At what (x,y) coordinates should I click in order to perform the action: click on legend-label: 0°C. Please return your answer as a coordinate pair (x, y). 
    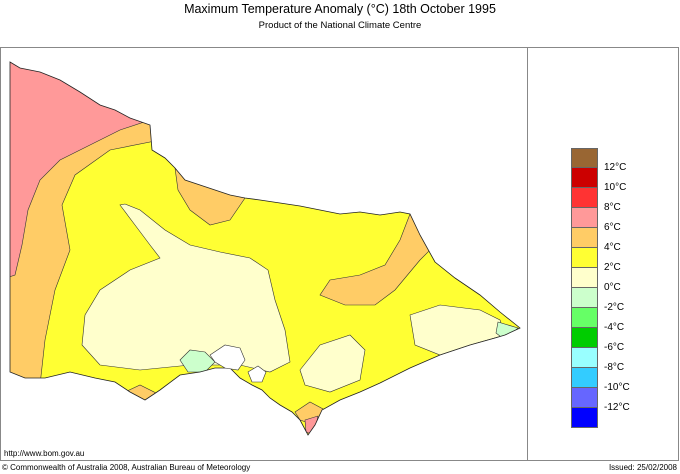
    Looking at the image, I should click on (612, 287).